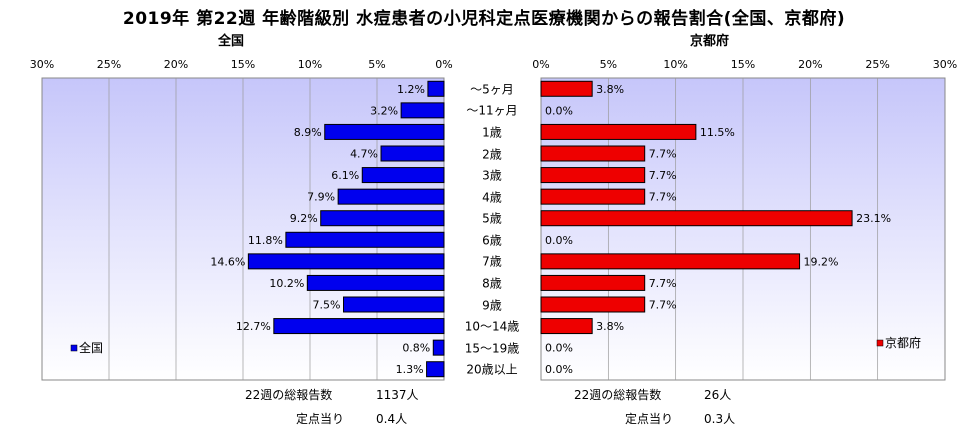  I want to click on national-tick-label: 0%, so click(444, 64).